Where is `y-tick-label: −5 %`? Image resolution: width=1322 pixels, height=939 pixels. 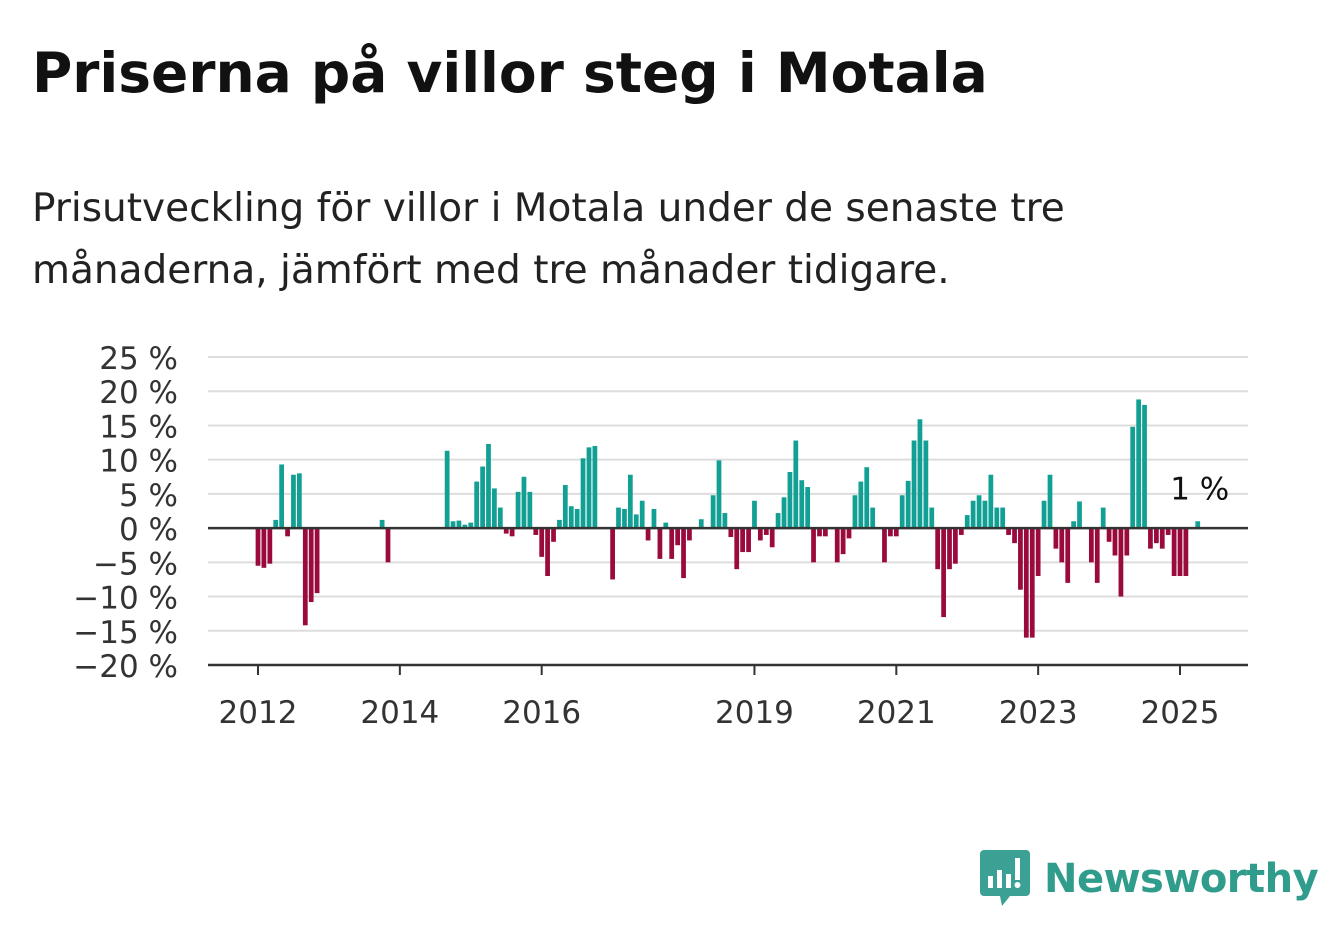 y-tick-label: −5 % is located at coordinates (135, 564).